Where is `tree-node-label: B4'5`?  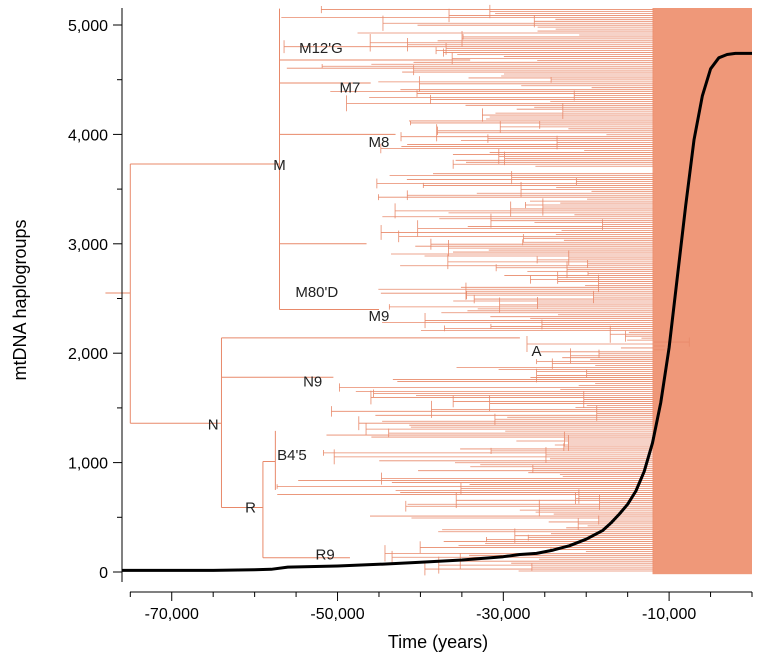
tree-node-label: B4'5 is located at coordinates (292, 455).